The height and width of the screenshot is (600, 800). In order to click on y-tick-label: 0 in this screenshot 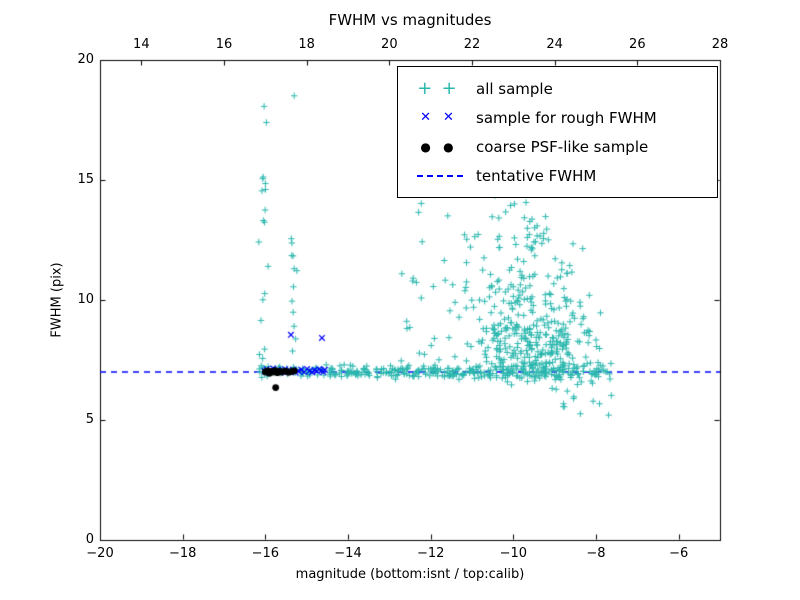, I will do `click(89, 539)`.